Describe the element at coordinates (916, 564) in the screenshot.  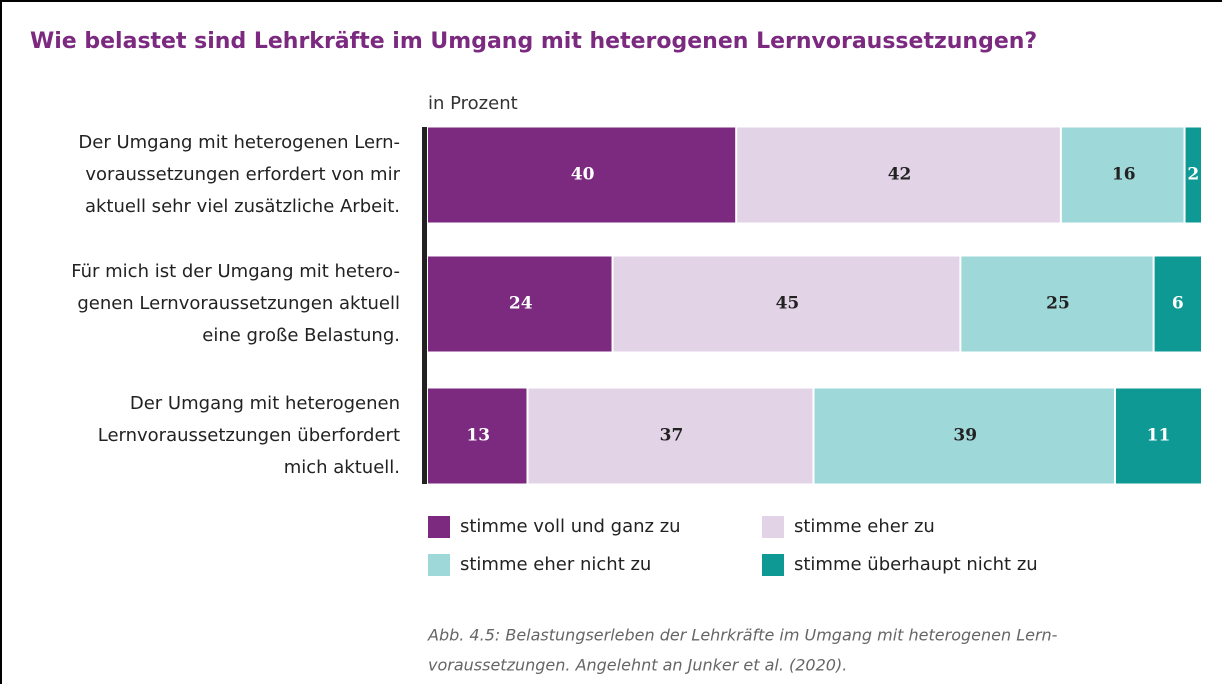
I see `legend-label: stimme überhaupt nicht zu` at that location.